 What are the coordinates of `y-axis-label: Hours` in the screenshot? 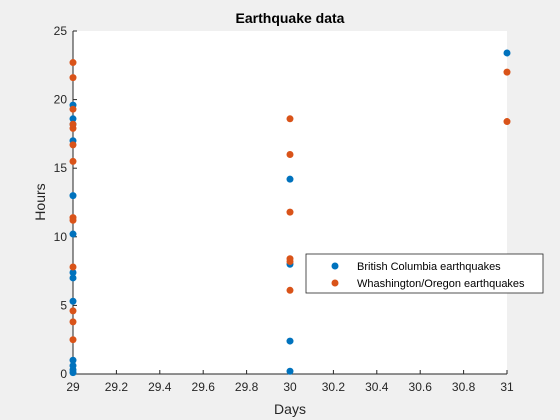 It's located at (40, 201).